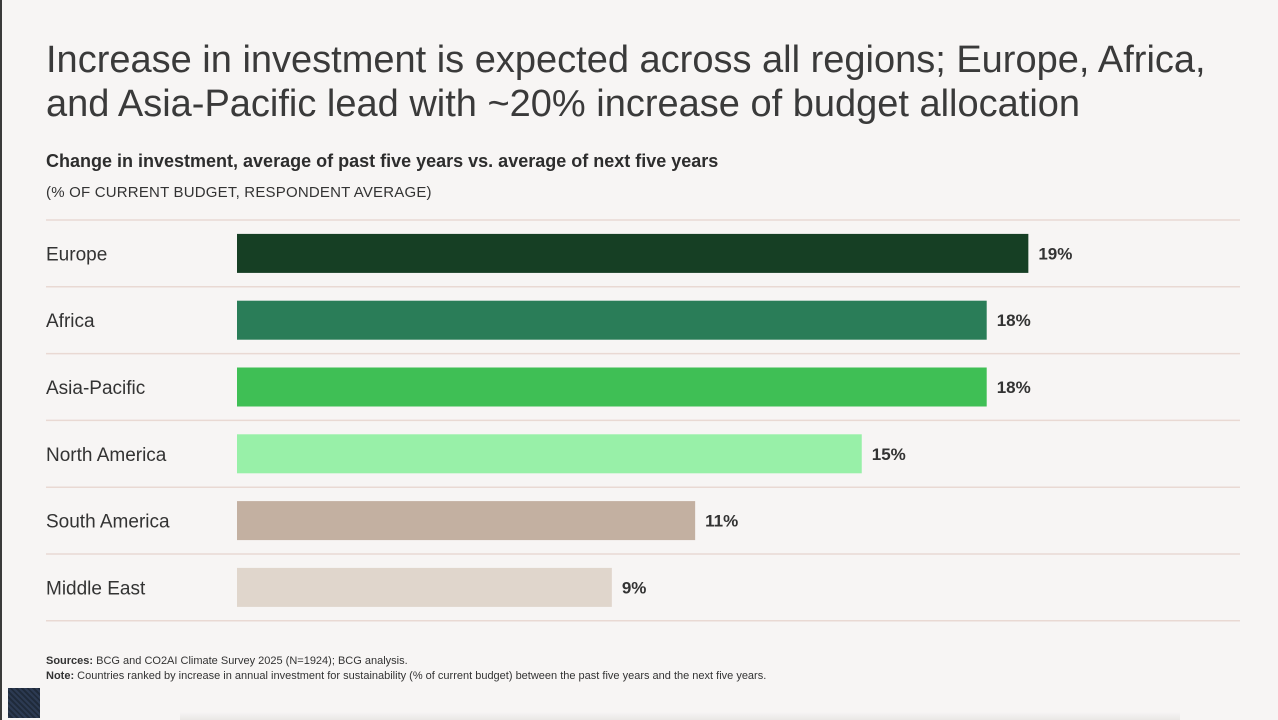  I want to click on category-label: Asia-Pacific, so click(95, 388).